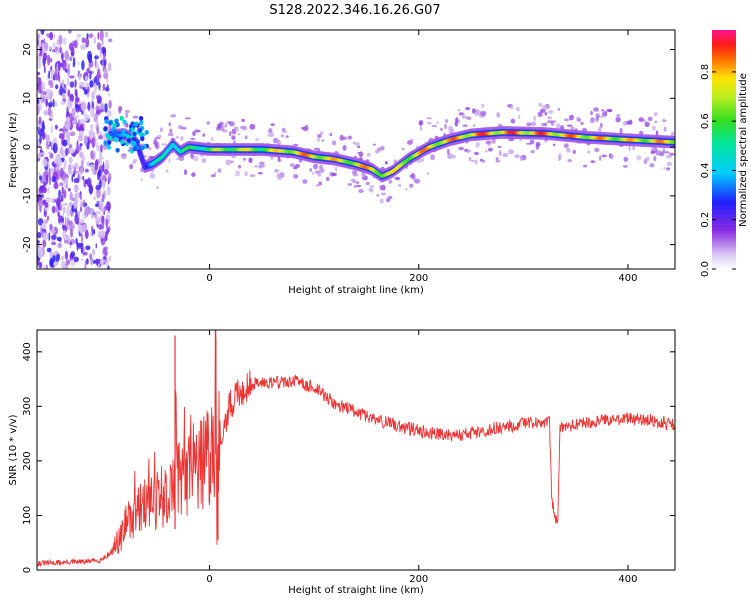 This screenshot has width=750, height=600. What do you see at coordinates (27, 351) in the screenshot?
I see `snr-y-tick-label: 400` at bounding box center [27, 351].